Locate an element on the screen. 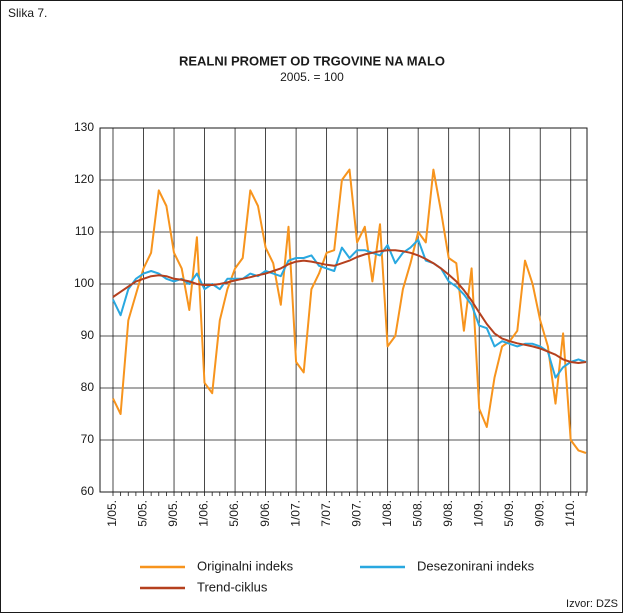  series-line is located at coordinates (349, 306).